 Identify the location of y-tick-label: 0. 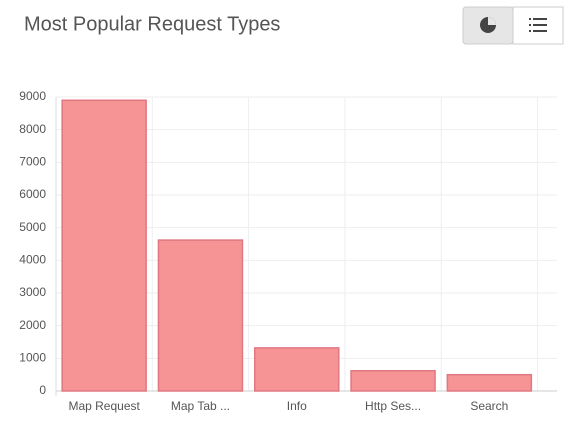
(42, 390).